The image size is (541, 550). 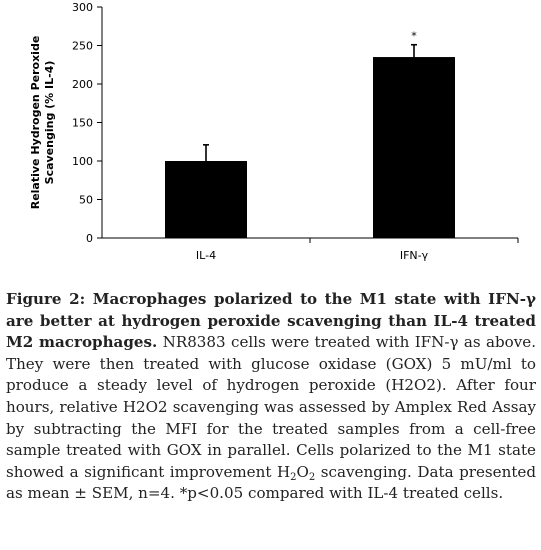 What do you see at coordinates (82, 161) in the screenshot?
I see `y-tick-label: 100` at bounding box center [82, 161].